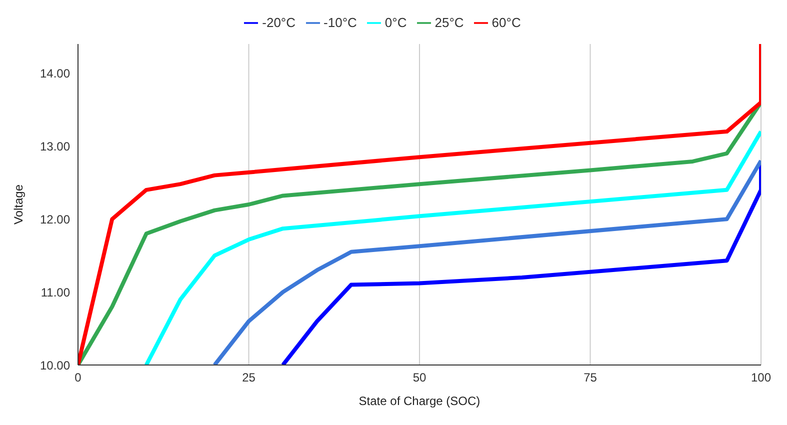 This screenshot has height=425, width=787. I want to click on y-tick-label: 10.00, so click(55, 365).